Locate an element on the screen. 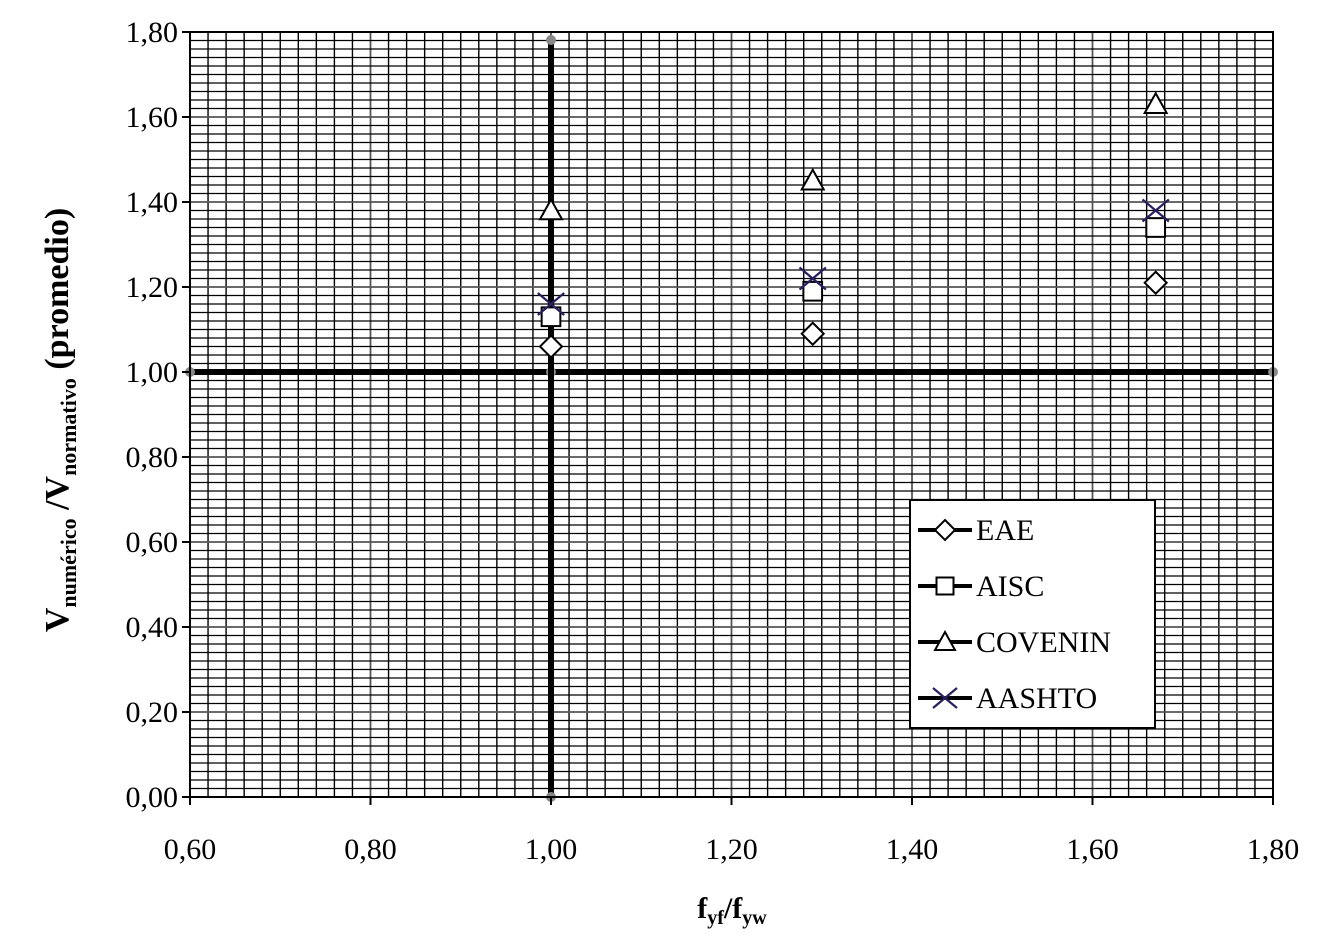 The width and height of the screenshot is (1317, 940). legend-label: AASHTO is located at coordinates (1036, 698).